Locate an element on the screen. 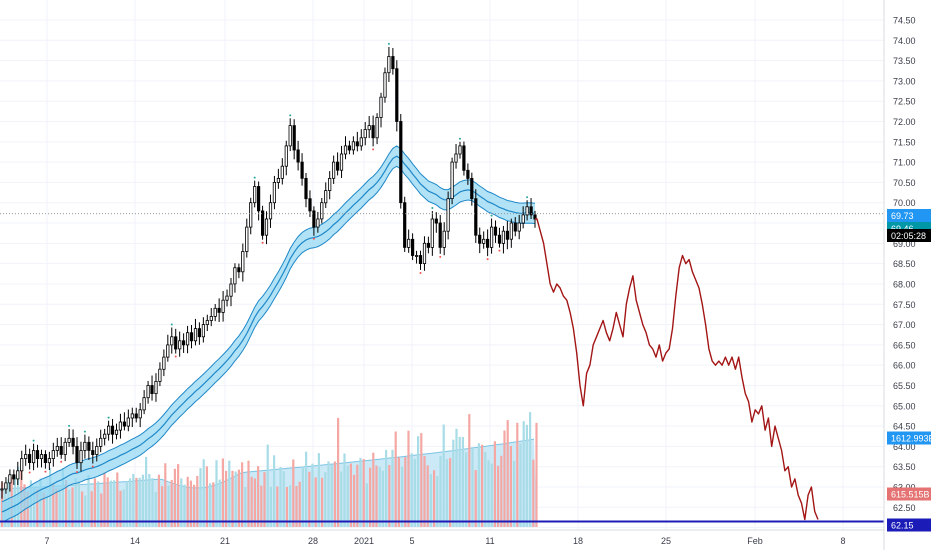 Image resolution: width=932 pixels, height=555 pixels. y-axis-tick-label: 66.50 is located at coordinates (904, 345).